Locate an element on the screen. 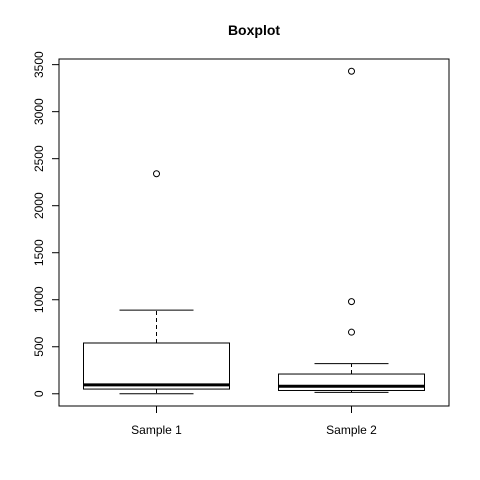 This screenshot has height=480, width=480. x-tick-label: Sample 2 is located at coordinates (351, 430).